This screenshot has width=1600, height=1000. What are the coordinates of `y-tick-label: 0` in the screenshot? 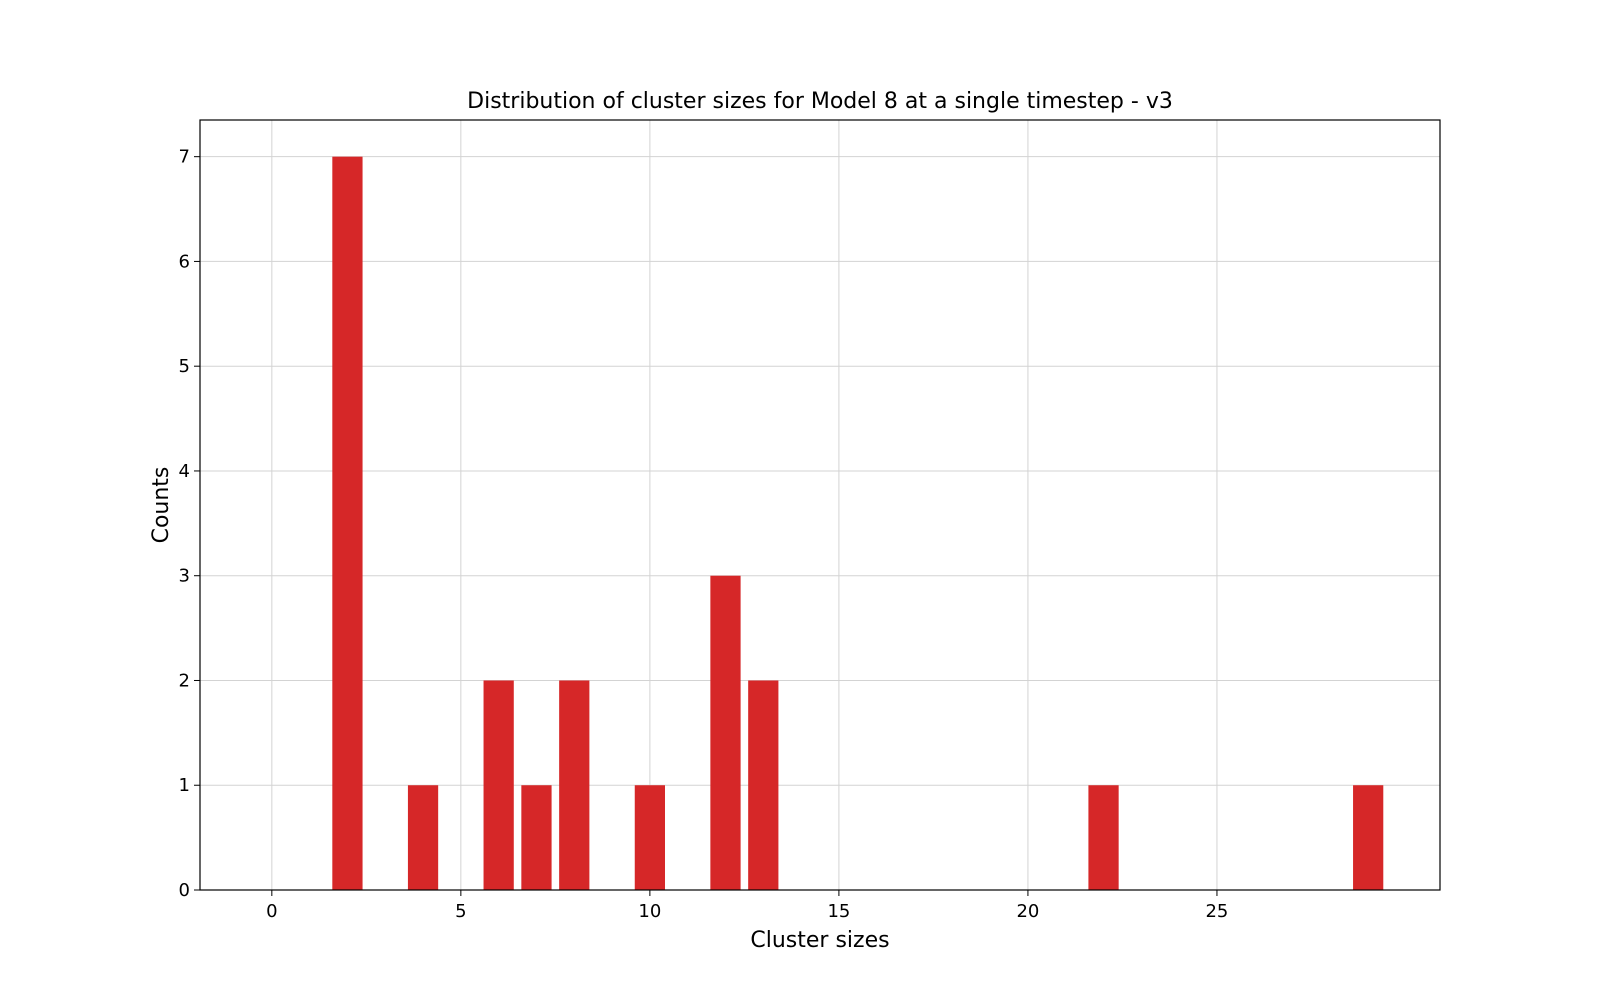 It's located at (184, 890).